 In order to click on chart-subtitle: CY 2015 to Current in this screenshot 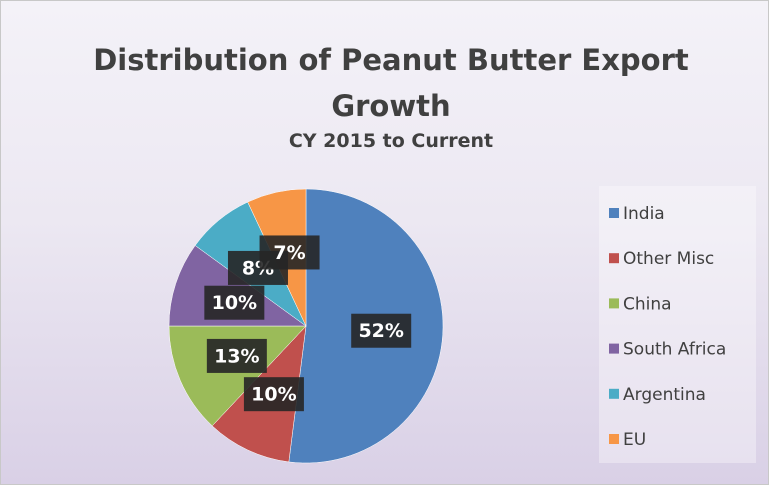, I will do `click(391, 141)`.